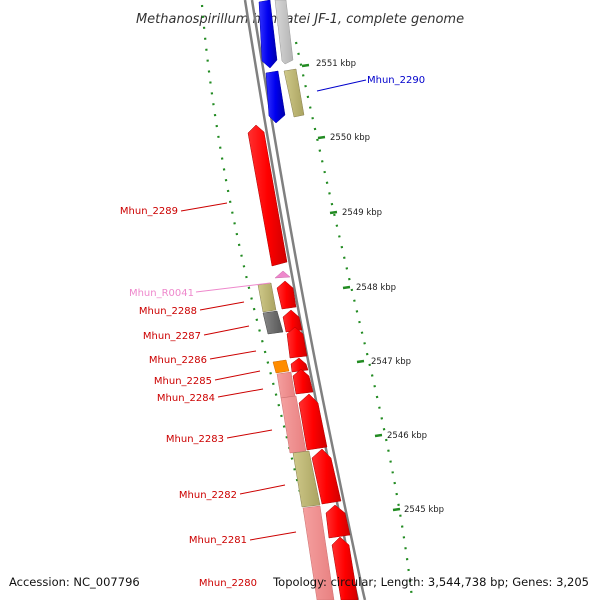  I want to click on gene-label-mhun-2281: Mhun_2281, so click(218, 540).